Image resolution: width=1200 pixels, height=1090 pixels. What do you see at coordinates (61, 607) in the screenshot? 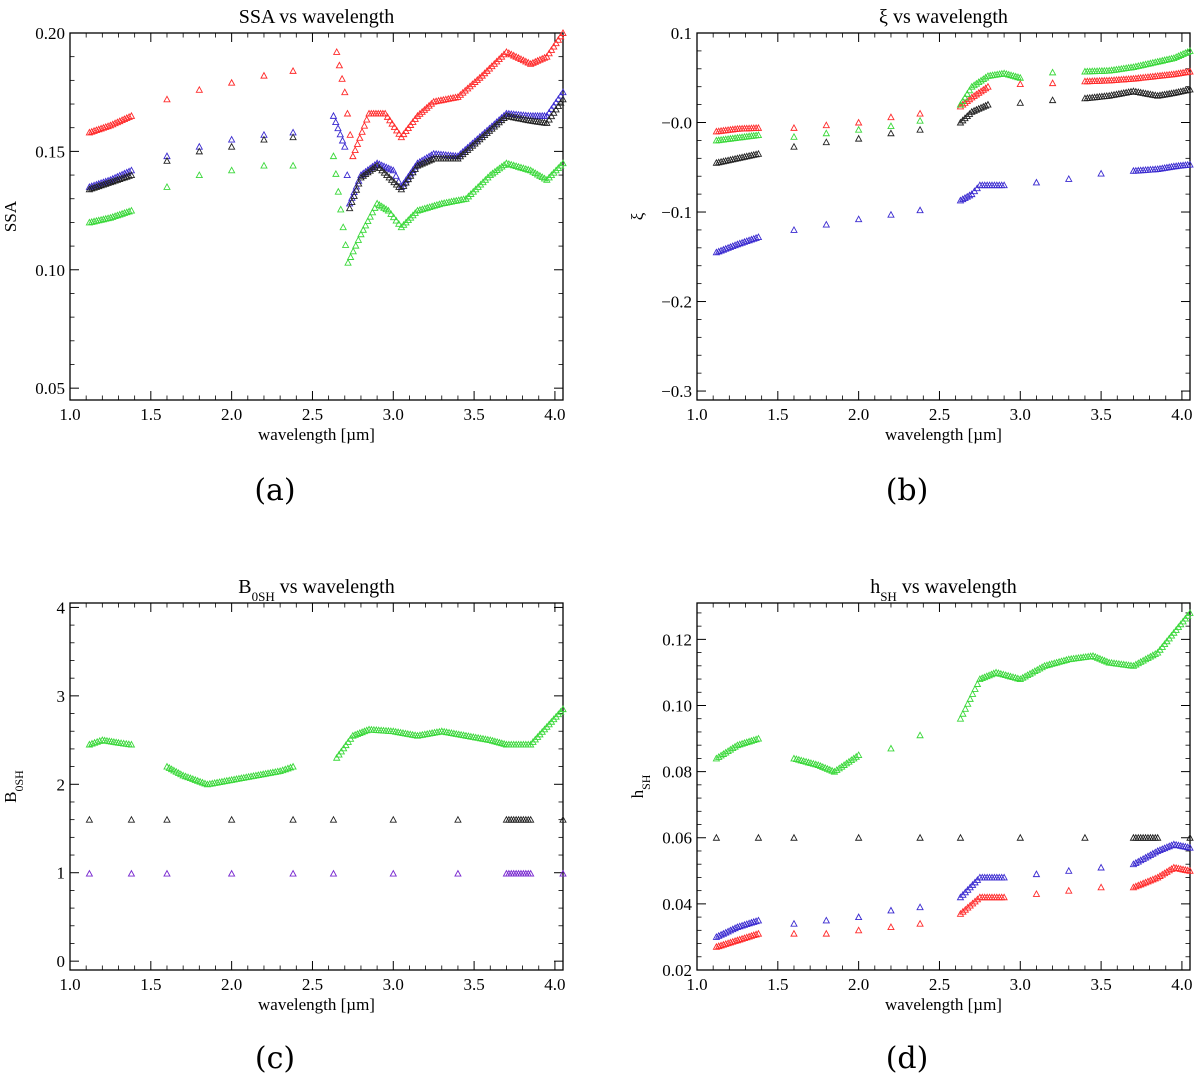
I see `y-tick-label: 4` at bounding box center [61, 607].